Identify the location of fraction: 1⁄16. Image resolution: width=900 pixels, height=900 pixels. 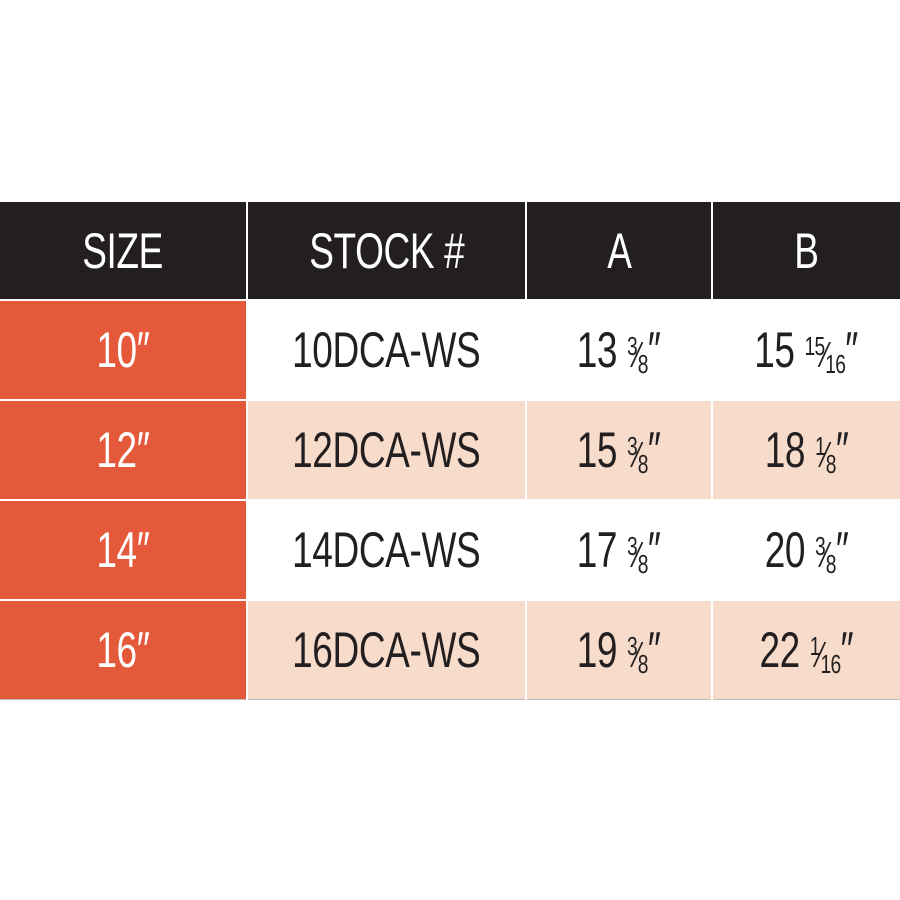
(825, 655).